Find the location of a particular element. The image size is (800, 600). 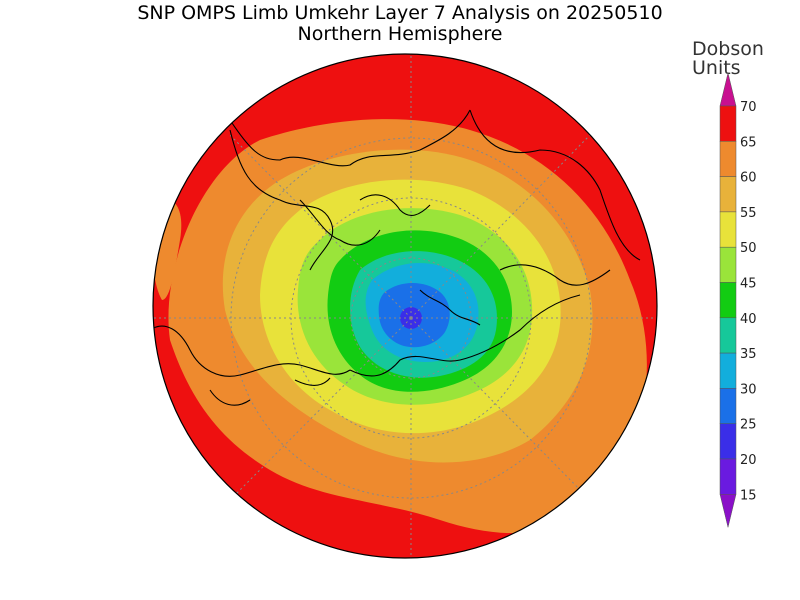

colorbar-tick-label: 20 is located at coordinates (748, 460).